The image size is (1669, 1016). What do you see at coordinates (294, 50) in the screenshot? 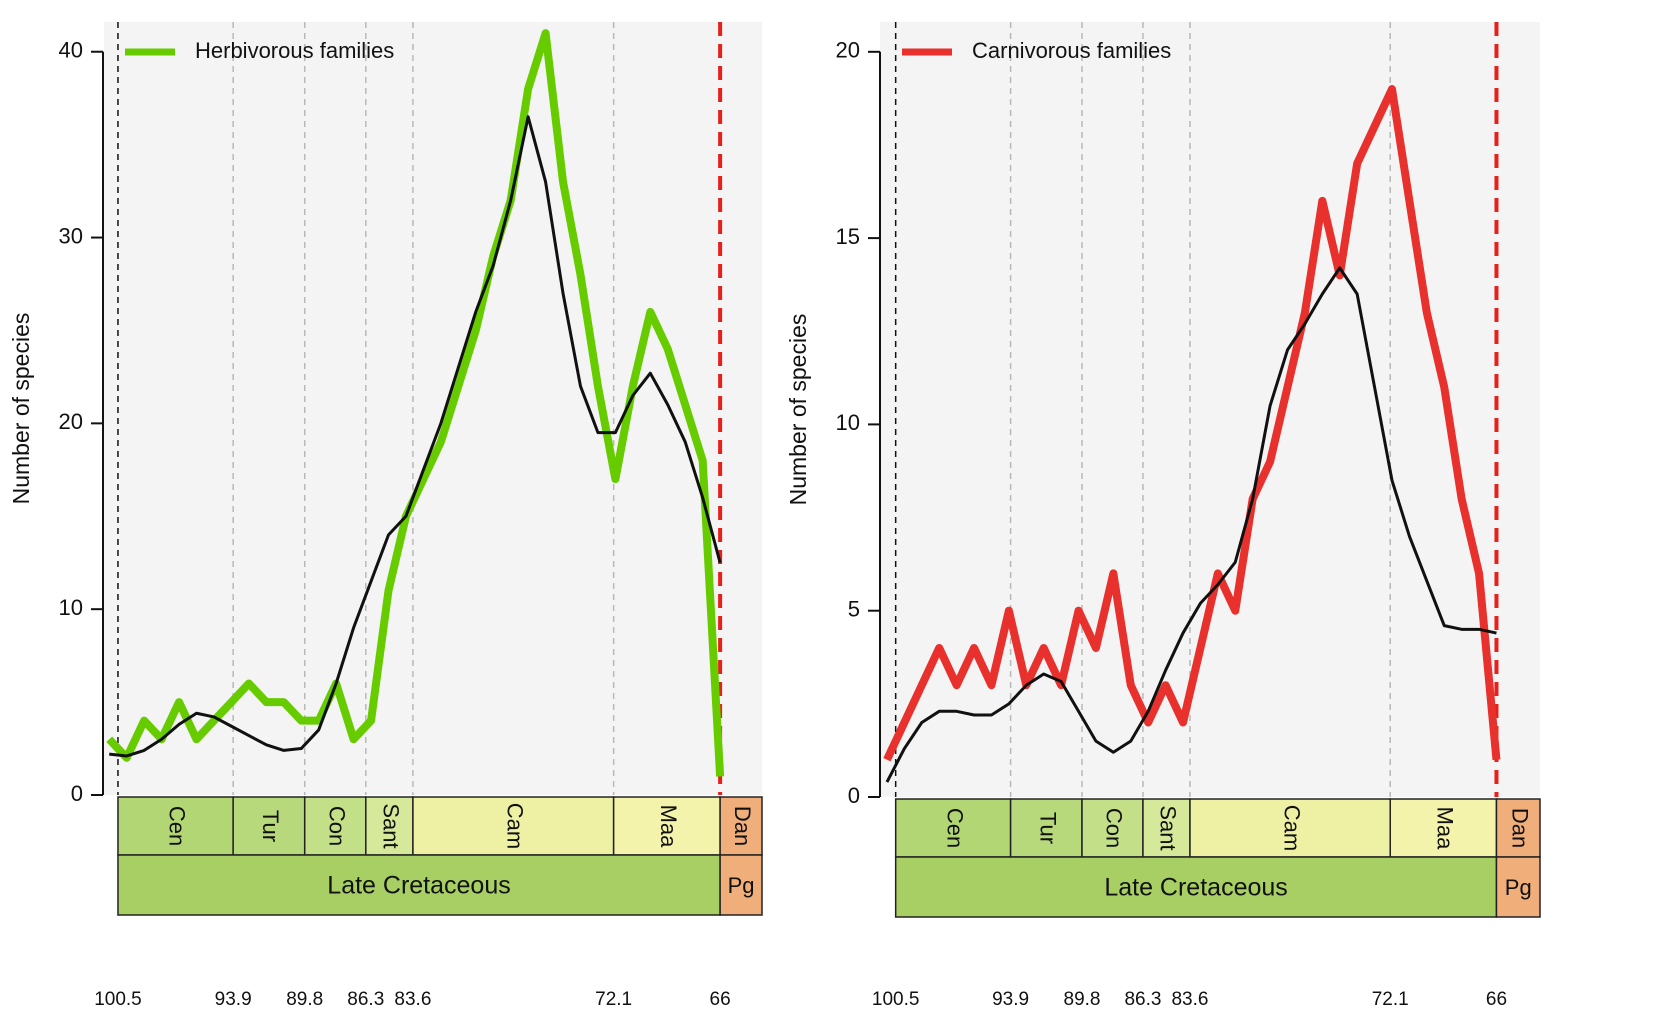
I see `legend-label: Herbivorous families` at bounding box center [294, 50].